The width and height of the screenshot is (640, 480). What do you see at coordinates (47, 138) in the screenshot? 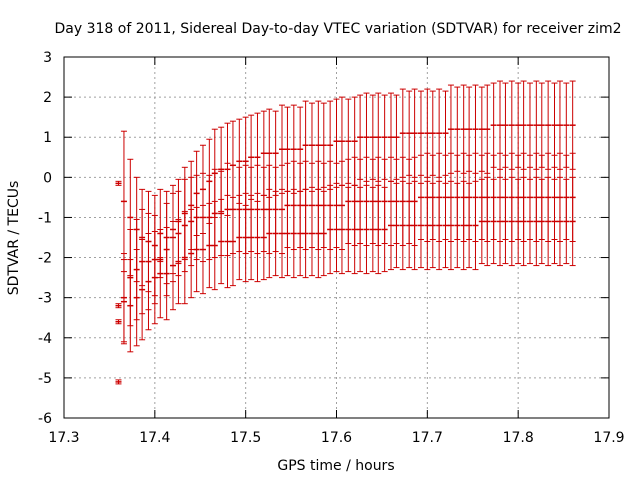
I see `y-tick-label: 1` at bounding box center [47, 138].